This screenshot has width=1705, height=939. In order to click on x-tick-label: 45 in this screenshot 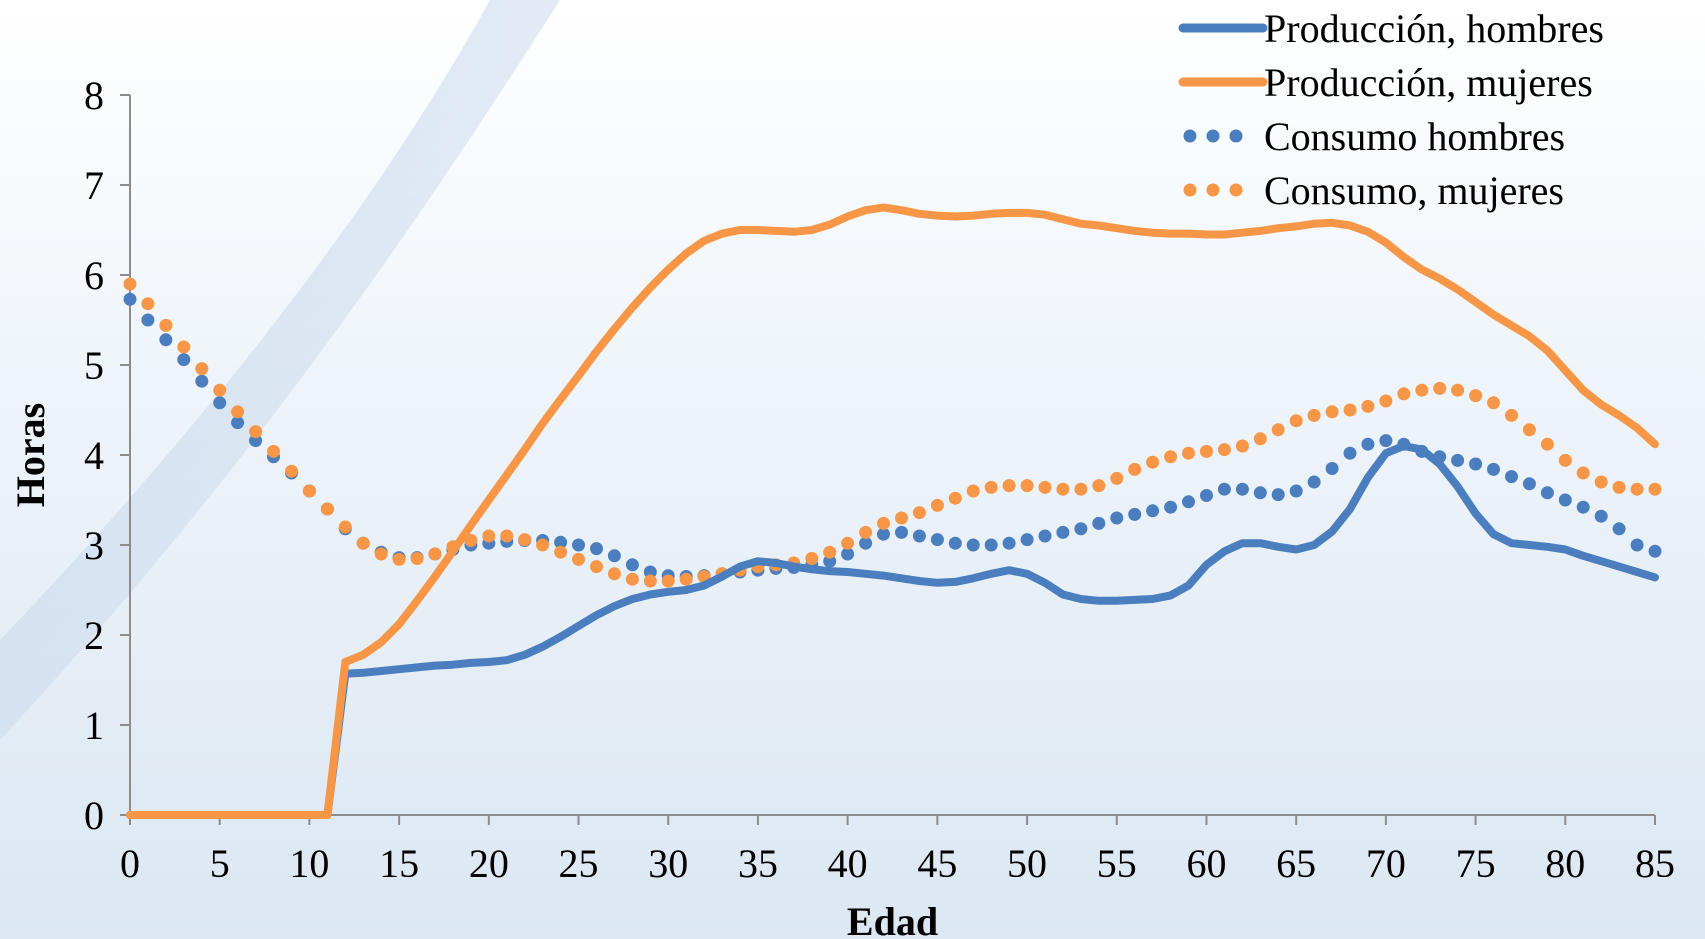, I will do `click(937, 863)`.